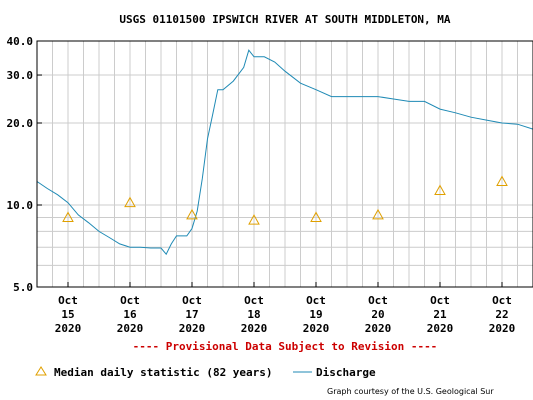  I want to click on legend-median-label: Median daily statistic (82 years), so click(163, 372).